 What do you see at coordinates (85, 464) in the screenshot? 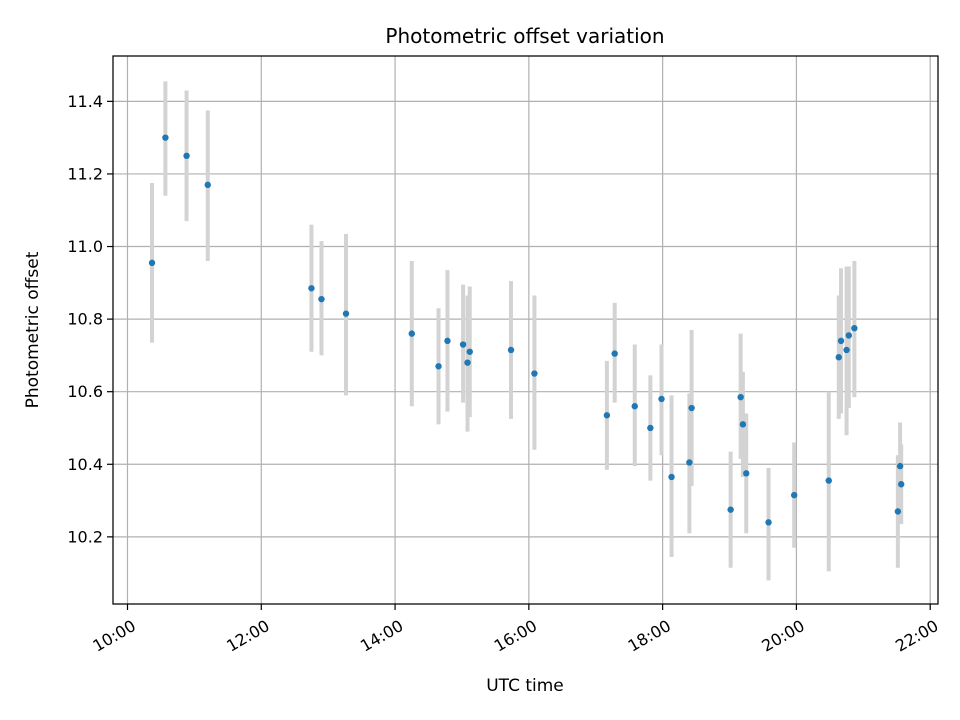
I see `y-tick-label: 10.4` at bounding box center [85, 464].